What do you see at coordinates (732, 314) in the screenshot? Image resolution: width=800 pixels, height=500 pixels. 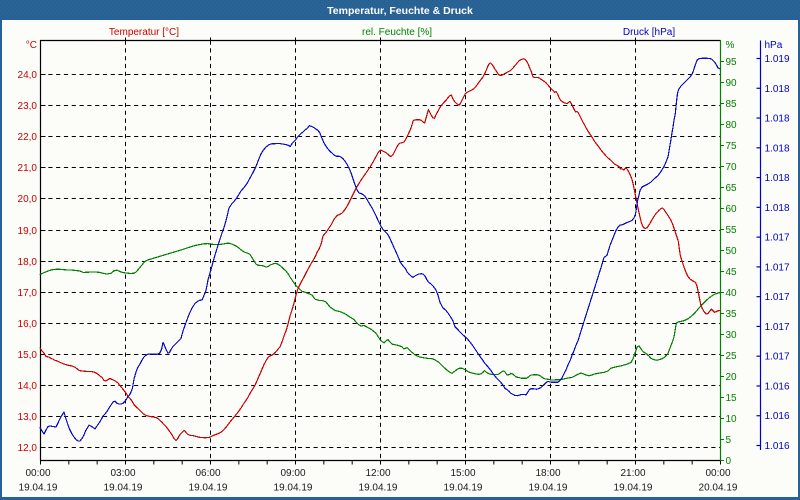 I see `svg-text: 35` at bounding box center [732, 314].